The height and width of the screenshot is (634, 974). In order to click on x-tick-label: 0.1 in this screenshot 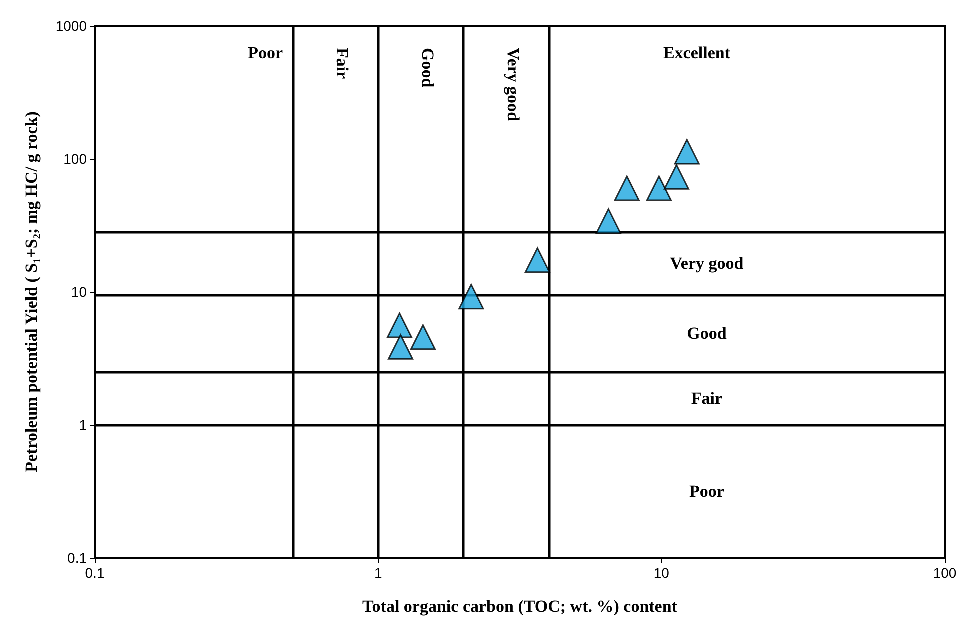, I will do `click(95, 573)`.